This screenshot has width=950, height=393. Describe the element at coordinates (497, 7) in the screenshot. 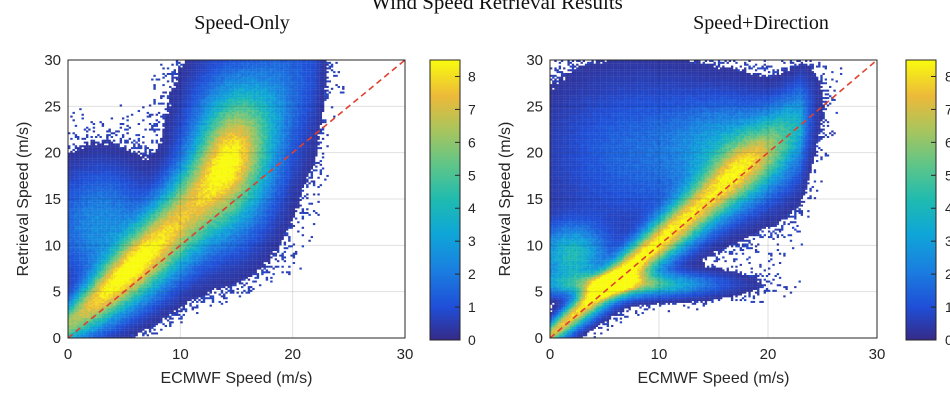

I see `figure-suptitle: Wind Speed Retrieval Results` at that location.